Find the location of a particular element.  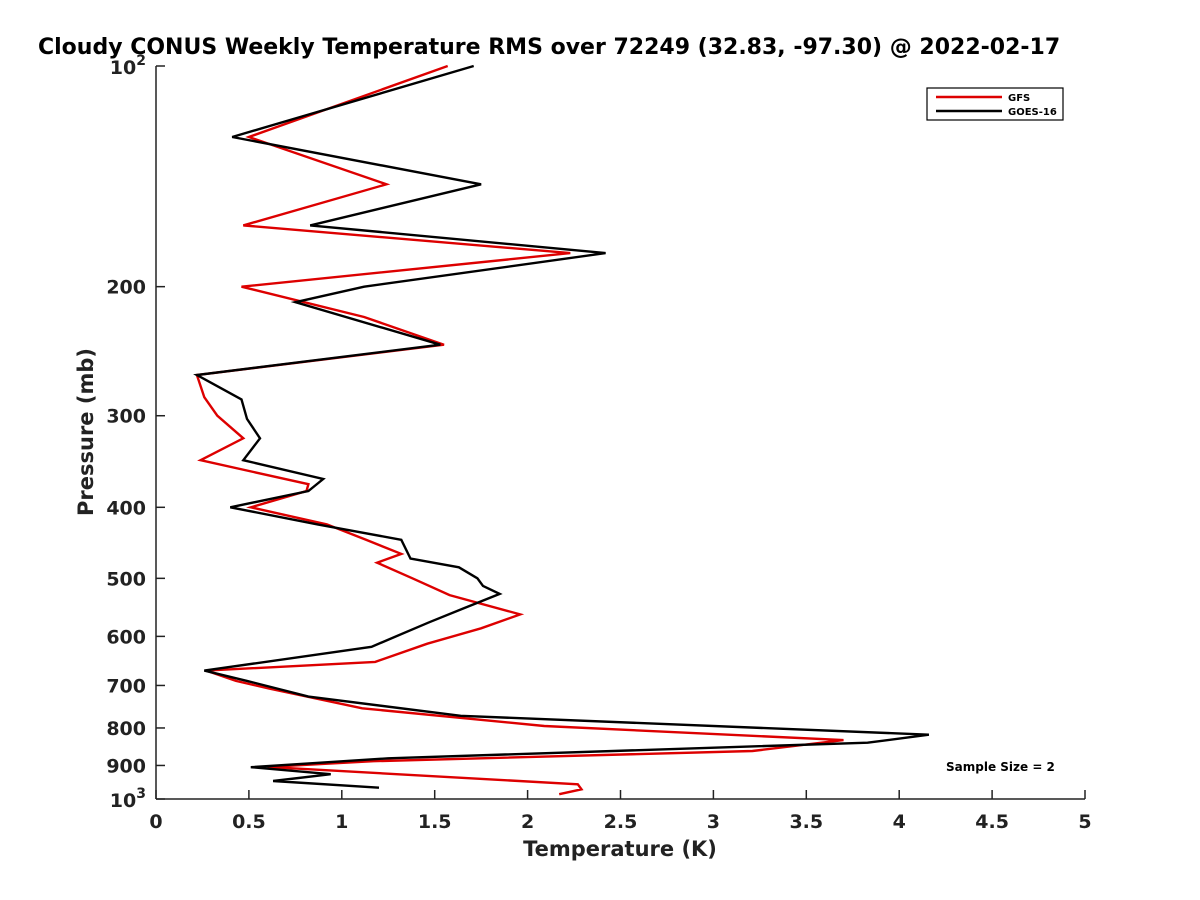

x-tick-label: 1 is located at coordinates (341, 822).